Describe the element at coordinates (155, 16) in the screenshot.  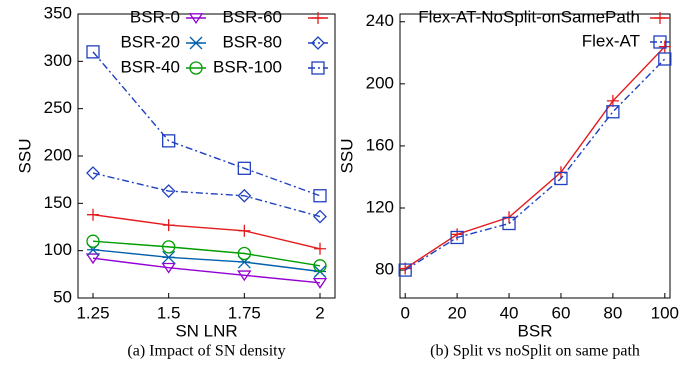
I see `legend-label: BSR-0` at that location.